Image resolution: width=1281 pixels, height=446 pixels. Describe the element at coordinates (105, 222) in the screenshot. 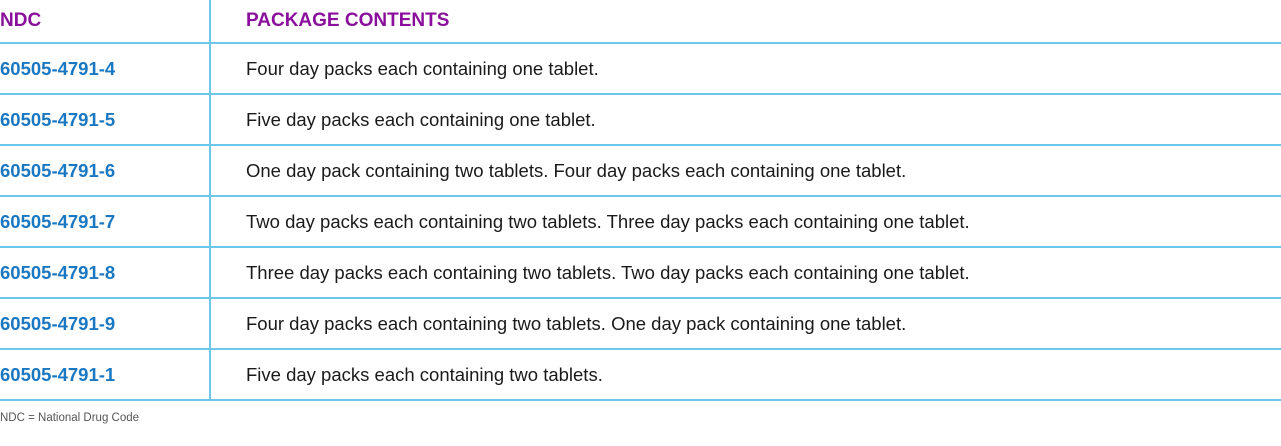

I see `ndc-cell: 60505-4791-7` at that location.